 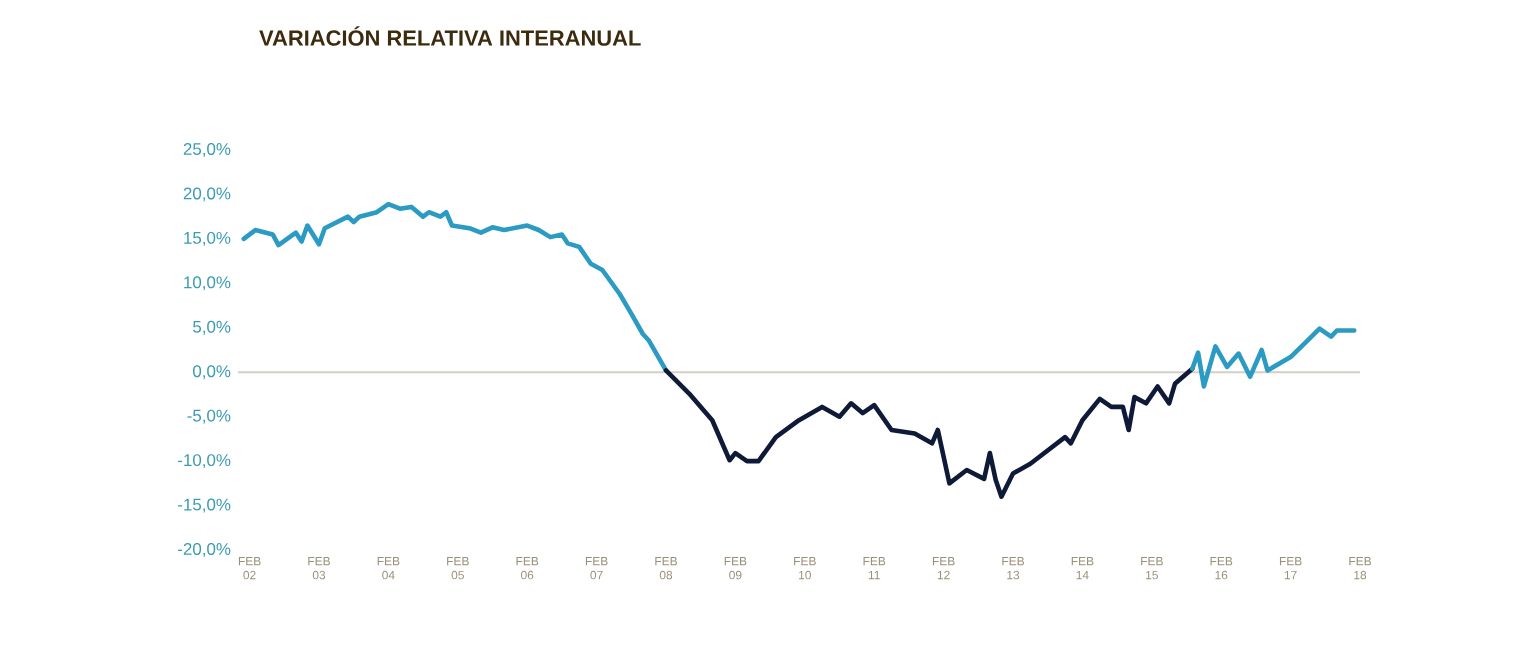 What do you see at coordinates (450, 36) in the screenshot?
I see `chart-title: VARIACIÓN RELATIVA INTERANUAL` at bounding box center [450, 36].